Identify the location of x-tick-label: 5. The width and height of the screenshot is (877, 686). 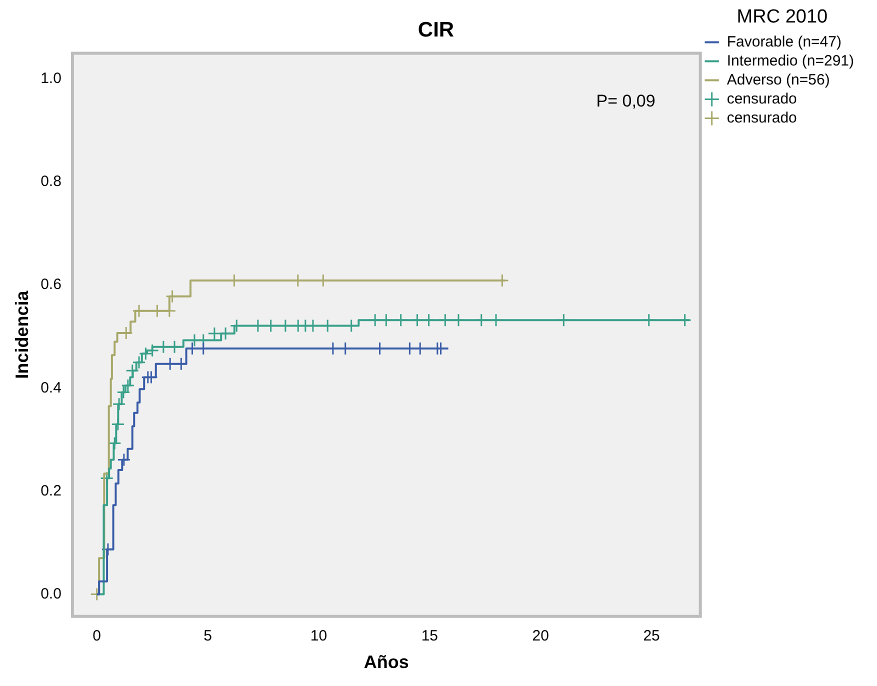
(208, 636).